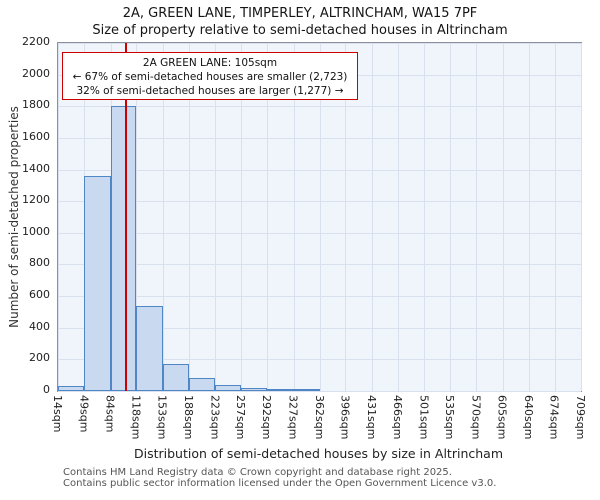  Describe the element at coordinates (136, 417) in the screenshot. I see `x-tick-label: 118sqm` at that location.